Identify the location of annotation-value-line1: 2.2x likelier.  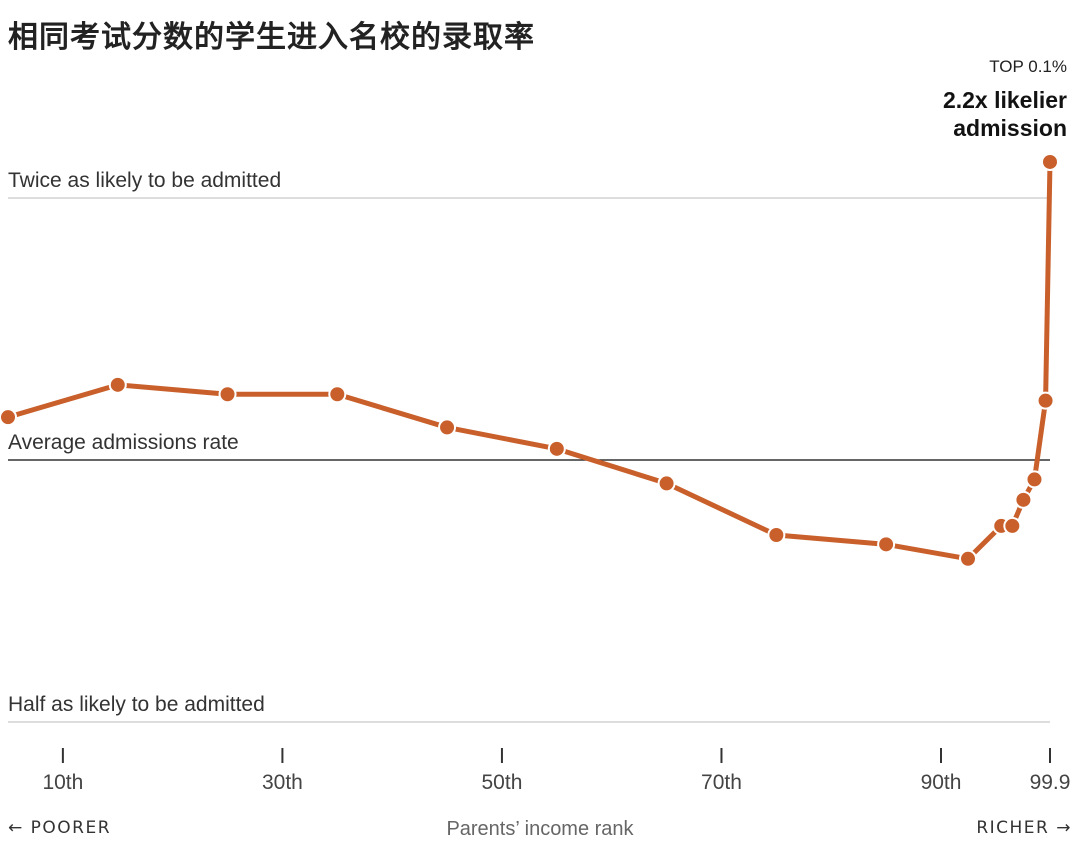
(1005, 100).